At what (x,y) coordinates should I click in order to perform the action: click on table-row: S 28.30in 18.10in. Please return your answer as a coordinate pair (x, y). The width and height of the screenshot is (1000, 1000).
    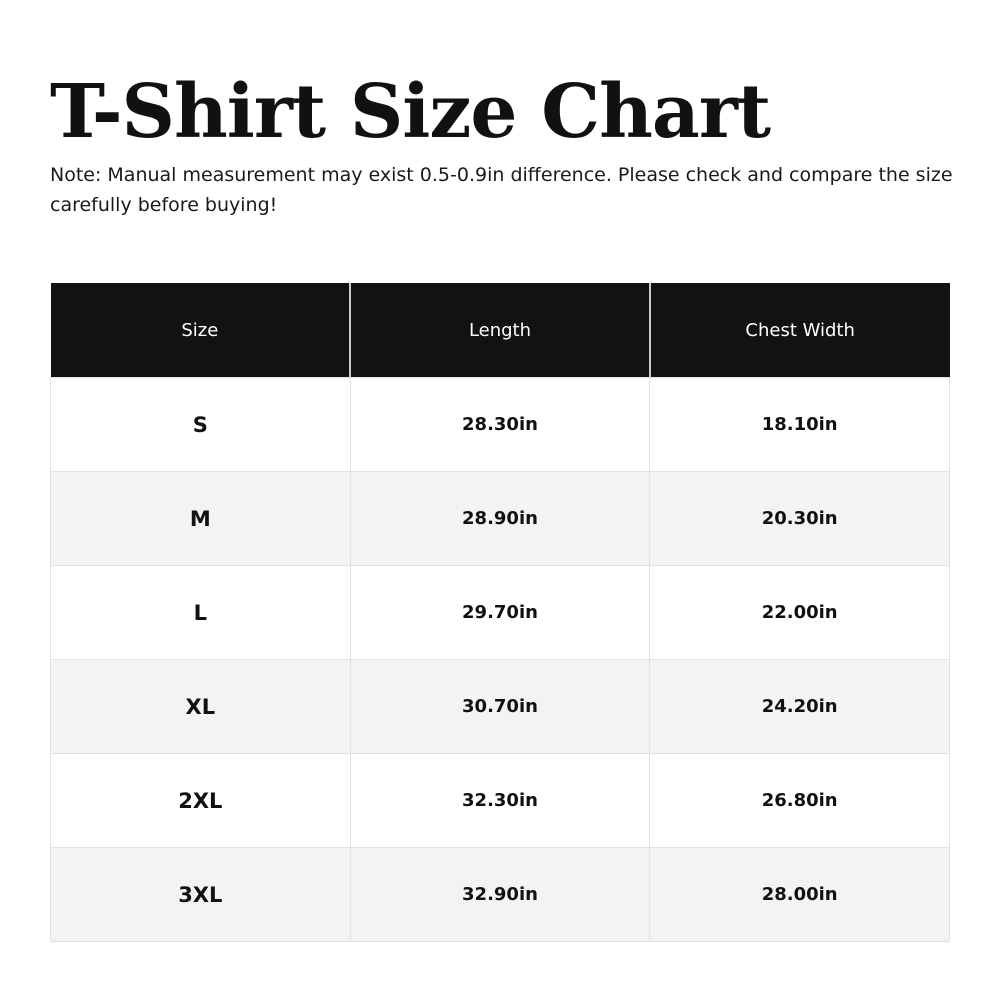
    Looking at the image, I should click on (500, 424).